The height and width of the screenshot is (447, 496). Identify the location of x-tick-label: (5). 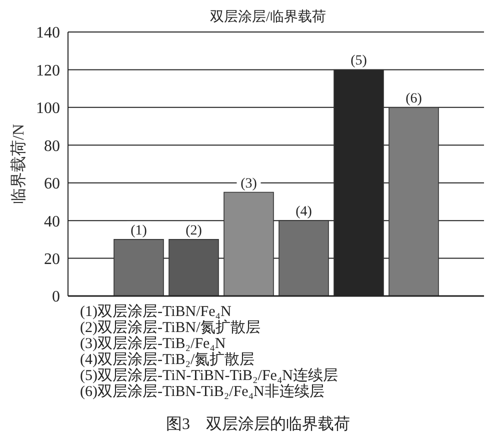
(359, 61).